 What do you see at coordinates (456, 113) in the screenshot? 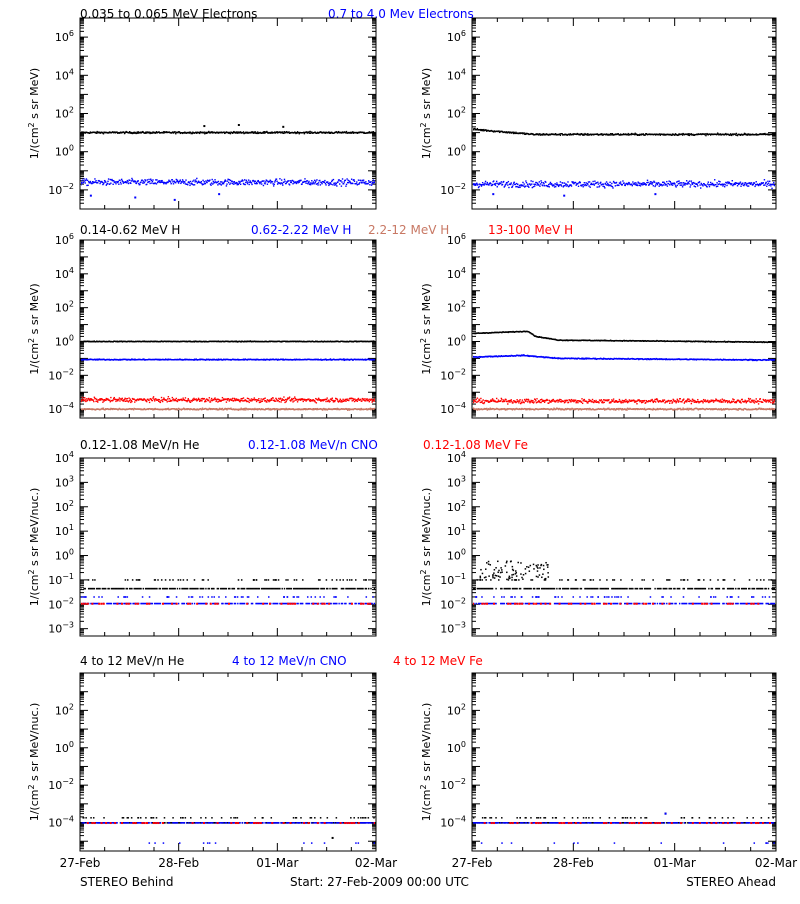
I see `y-tick-label: 10²` at bounding box center [456, 113].